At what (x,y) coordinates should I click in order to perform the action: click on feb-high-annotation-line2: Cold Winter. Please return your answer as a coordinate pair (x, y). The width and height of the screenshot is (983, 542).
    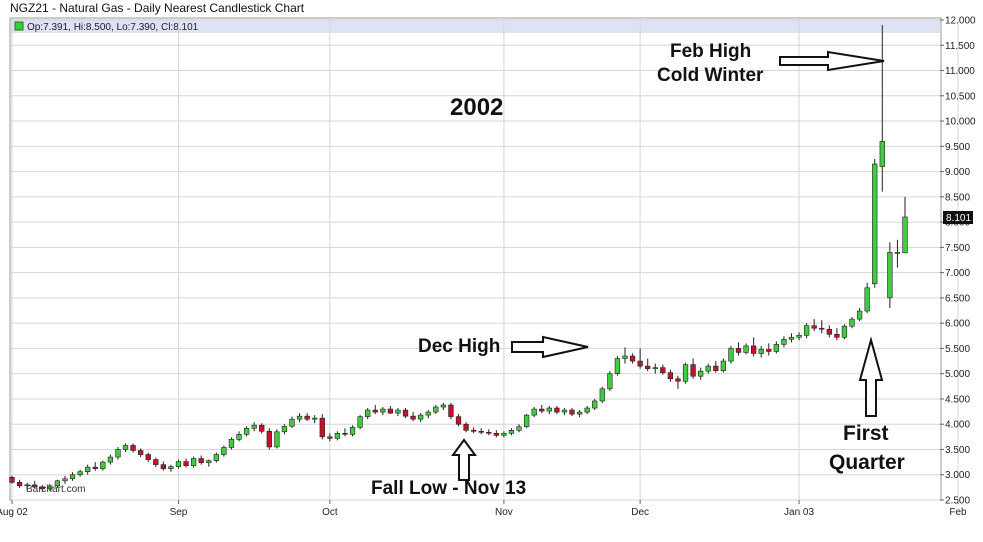
    Looking at the image, I should click on (710, 75).